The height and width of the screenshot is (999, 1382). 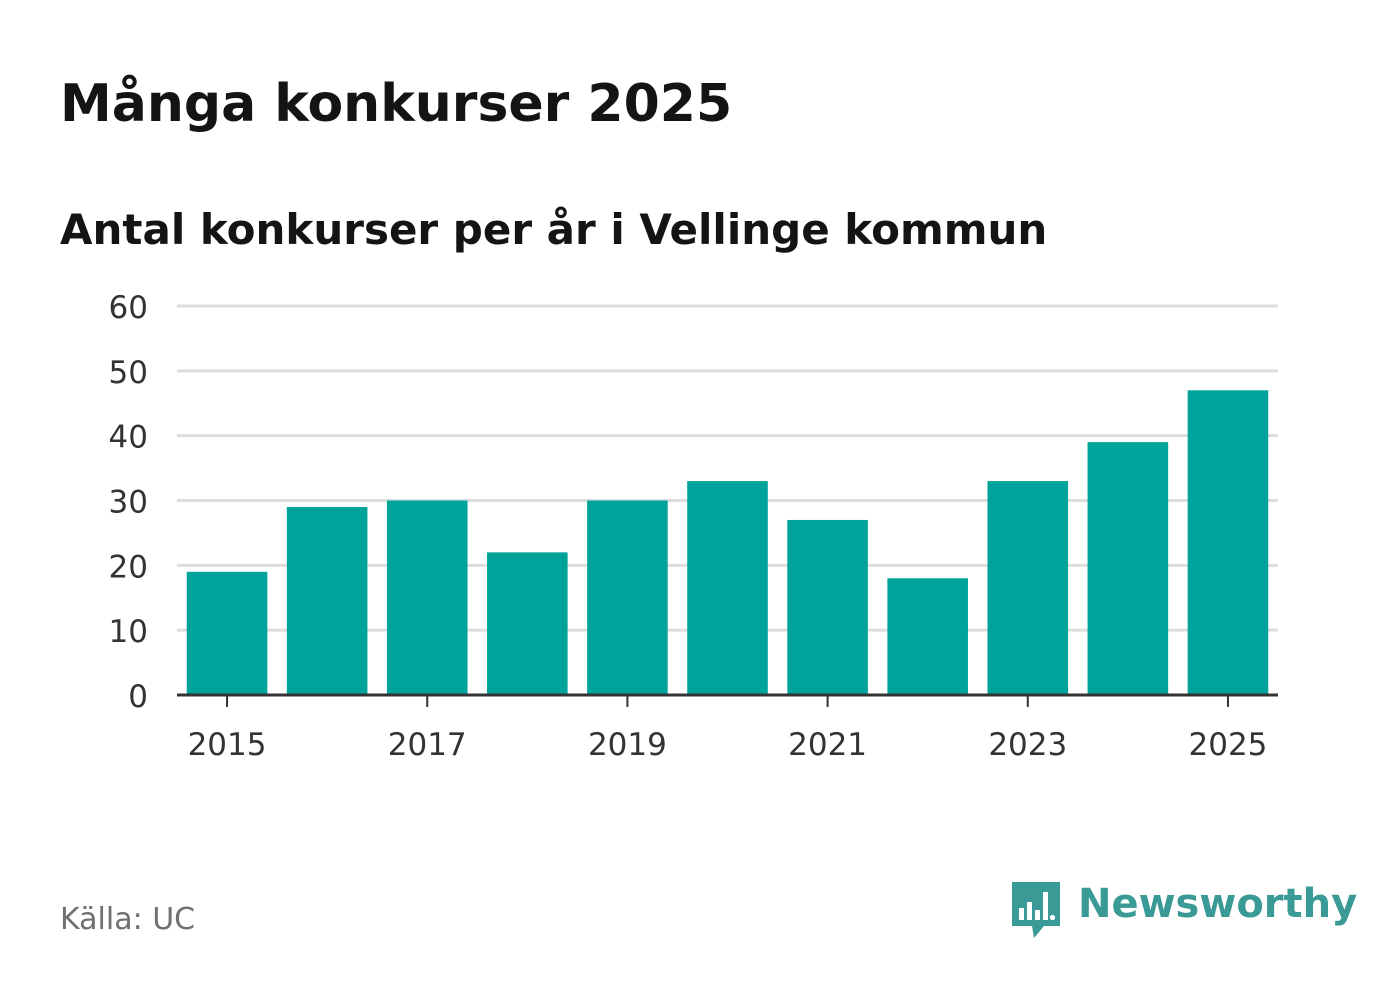 What do you see at coordinates (627, 745) in the screenshot?
I see `x-tick-label: 2019` at bounding box center [627, 745].